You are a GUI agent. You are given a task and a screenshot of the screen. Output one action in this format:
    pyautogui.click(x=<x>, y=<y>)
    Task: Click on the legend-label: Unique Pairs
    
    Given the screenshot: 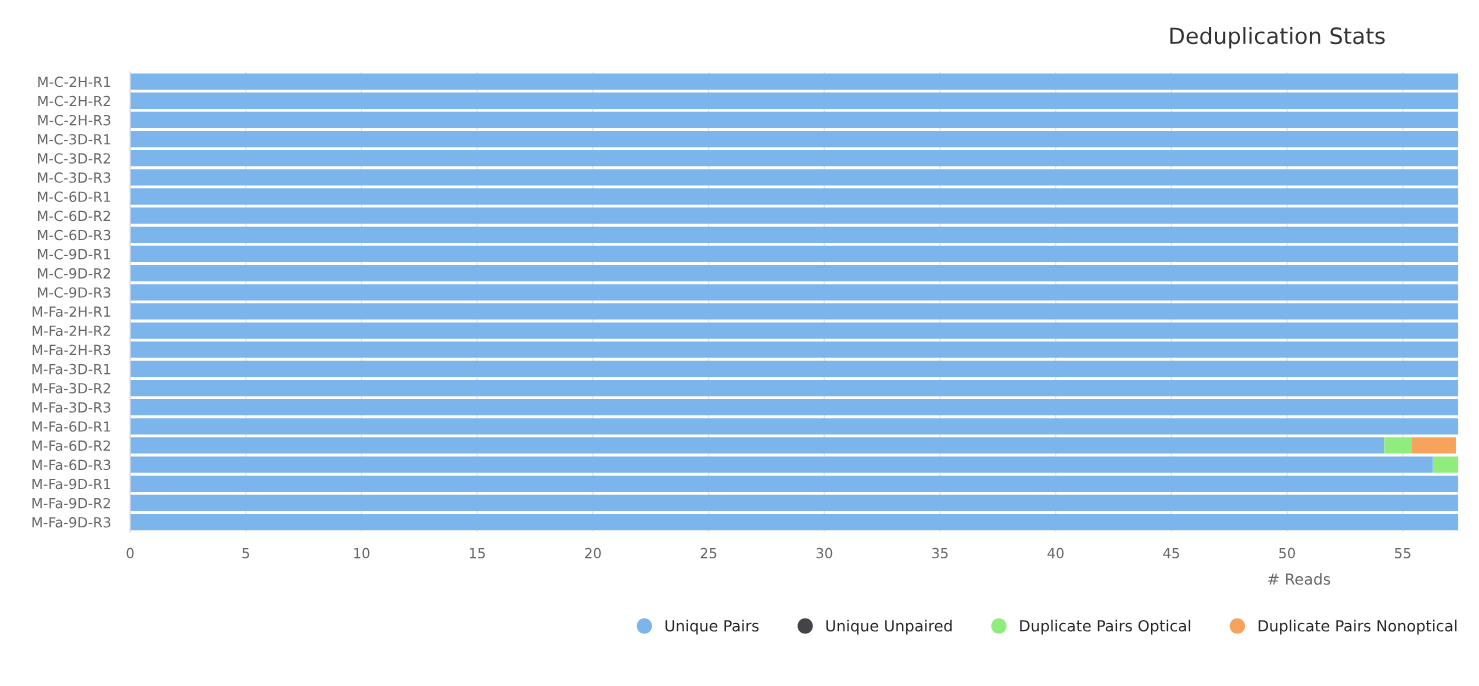 What is the action you would take?
    pyautogui.click(x=712, y=627)
    